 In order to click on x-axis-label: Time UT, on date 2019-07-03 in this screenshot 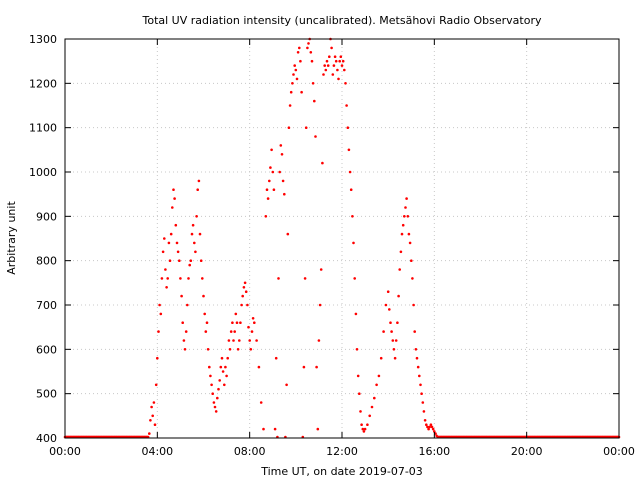, I will do `click(341, 471)`.